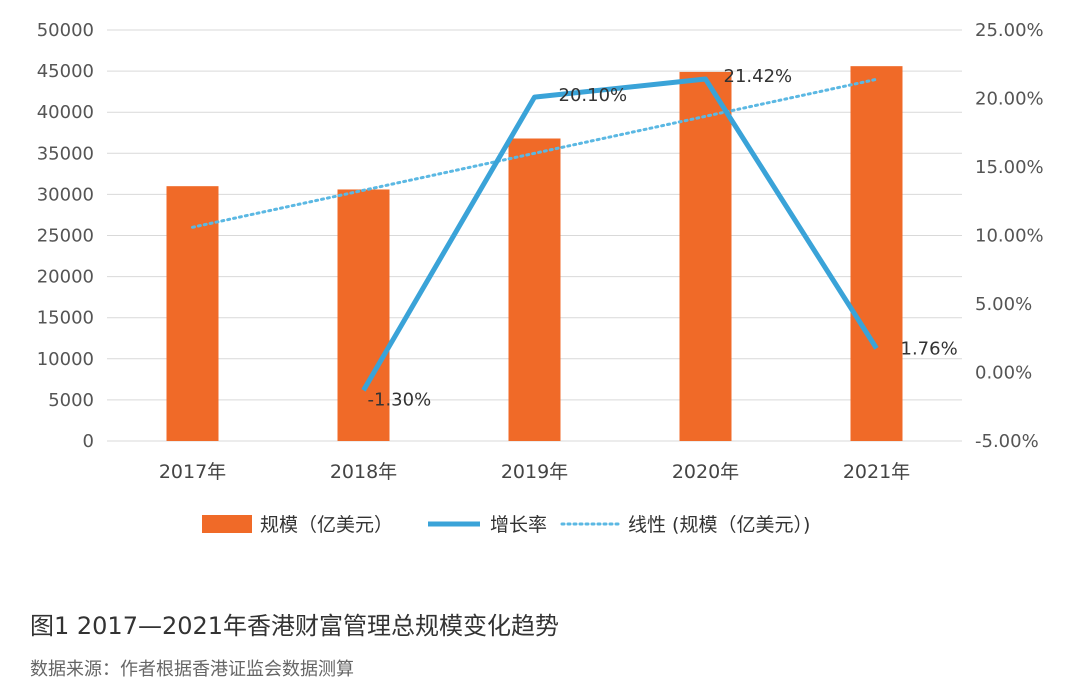 This screenshot has width=1080, height=689. What do you see at coordinates (65, 30) in the screenshot?
I see `left-tick-label: 50000` at bounding box center [65, 30].